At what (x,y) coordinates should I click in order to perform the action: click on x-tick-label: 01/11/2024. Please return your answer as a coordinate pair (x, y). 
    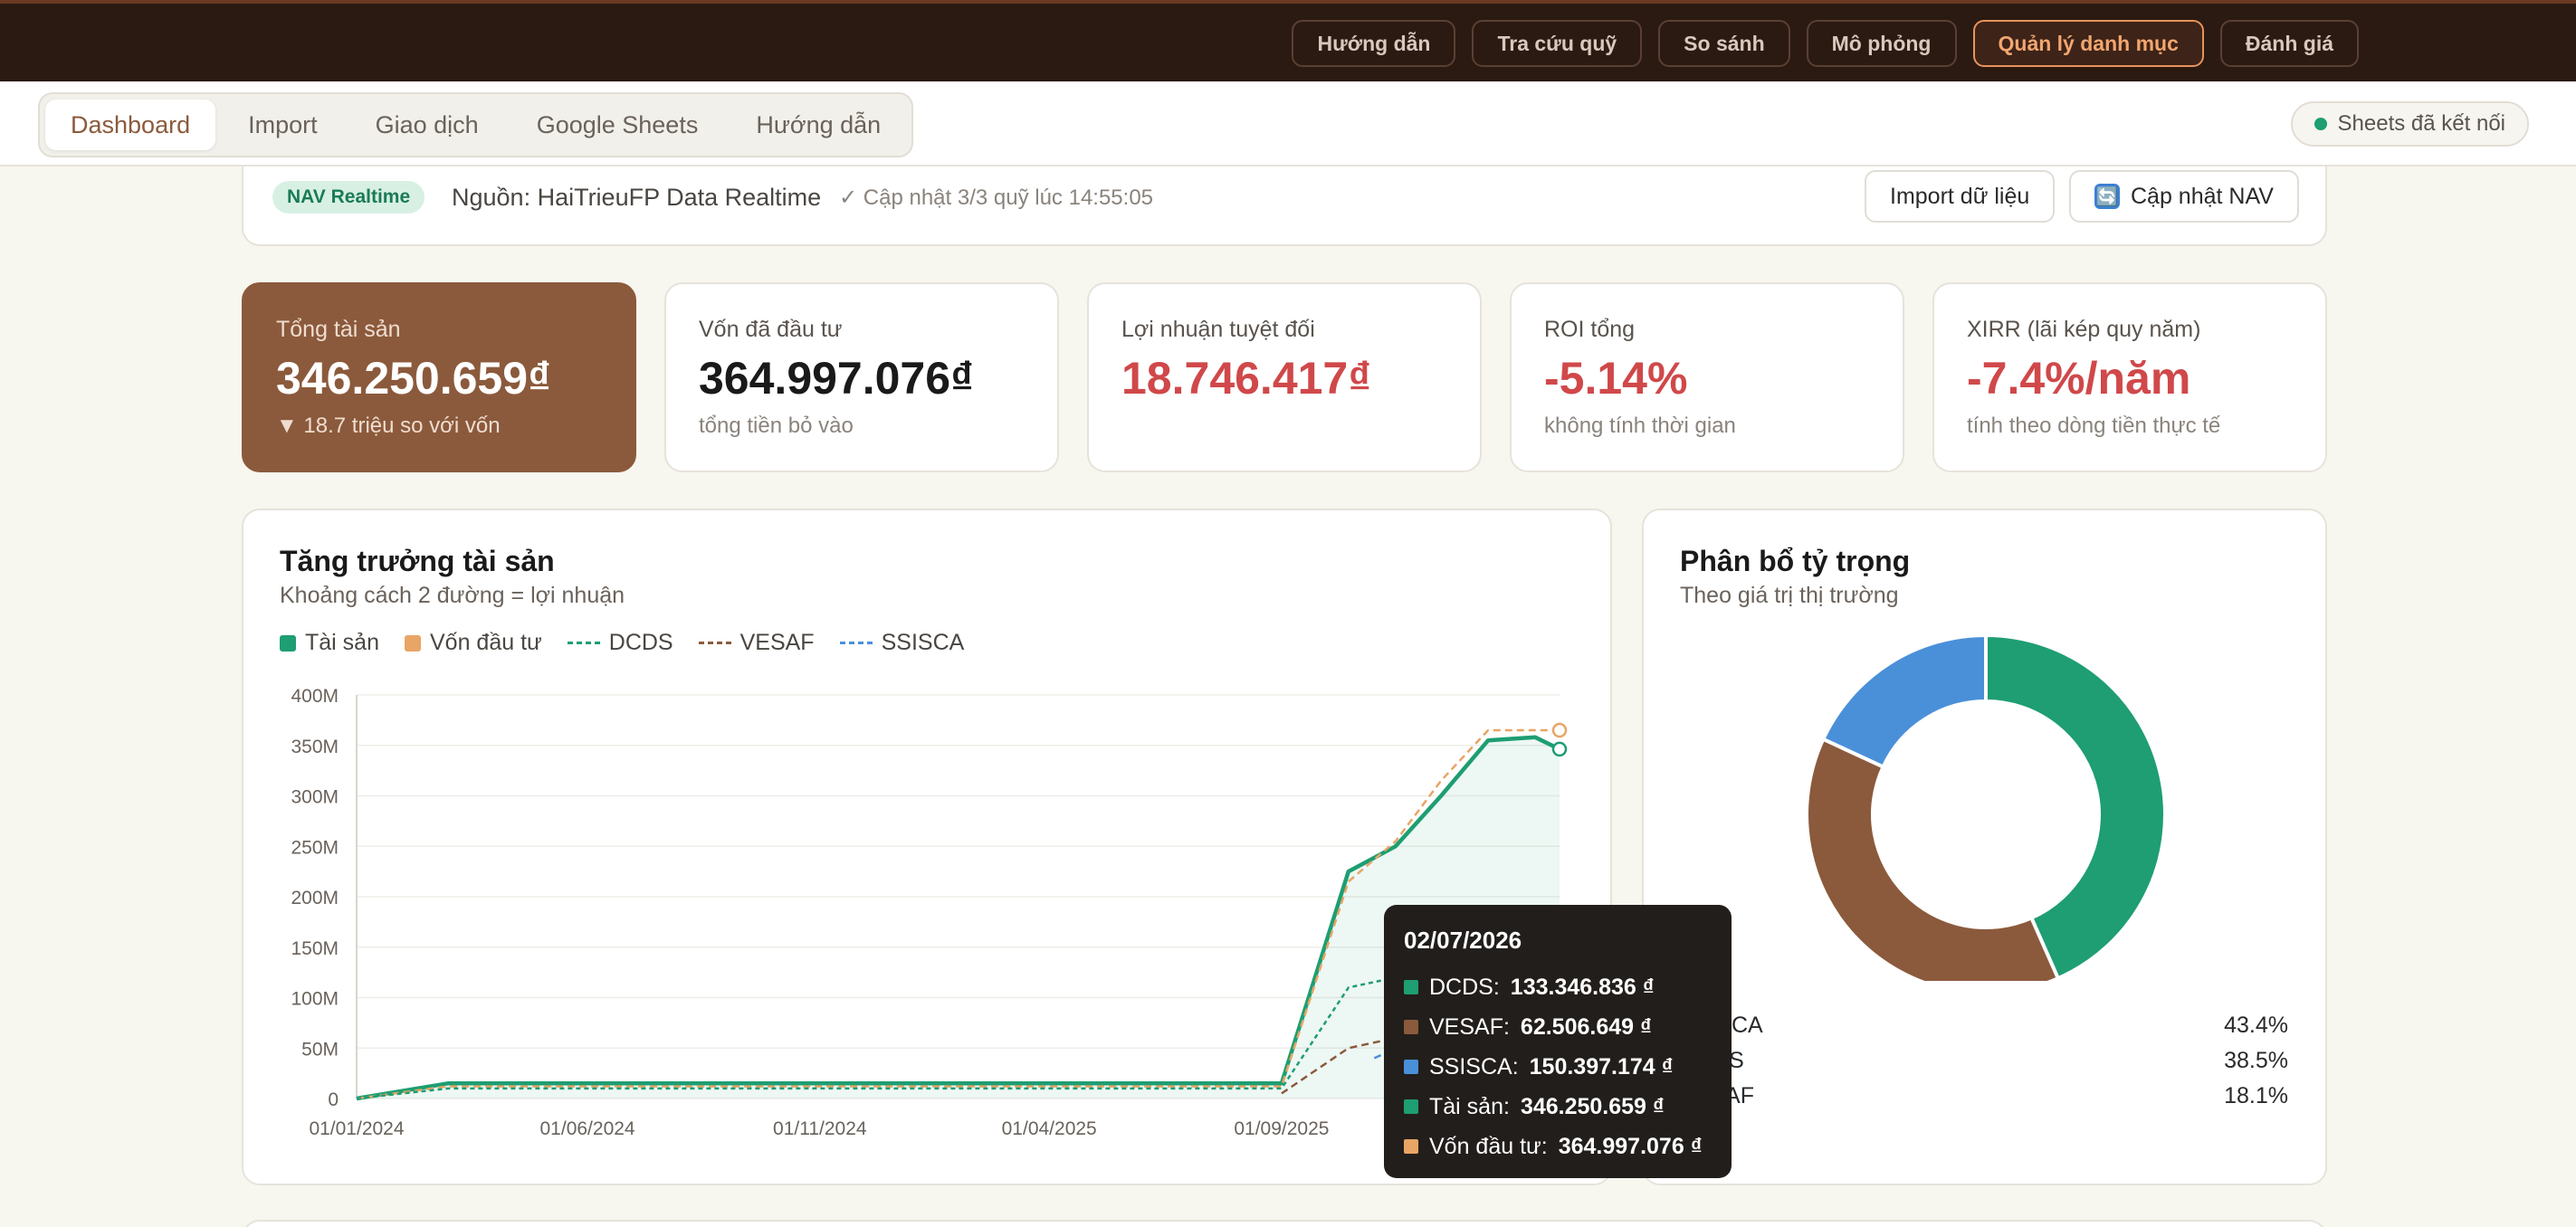
    Looking at the image, I should click on (820, 1128).